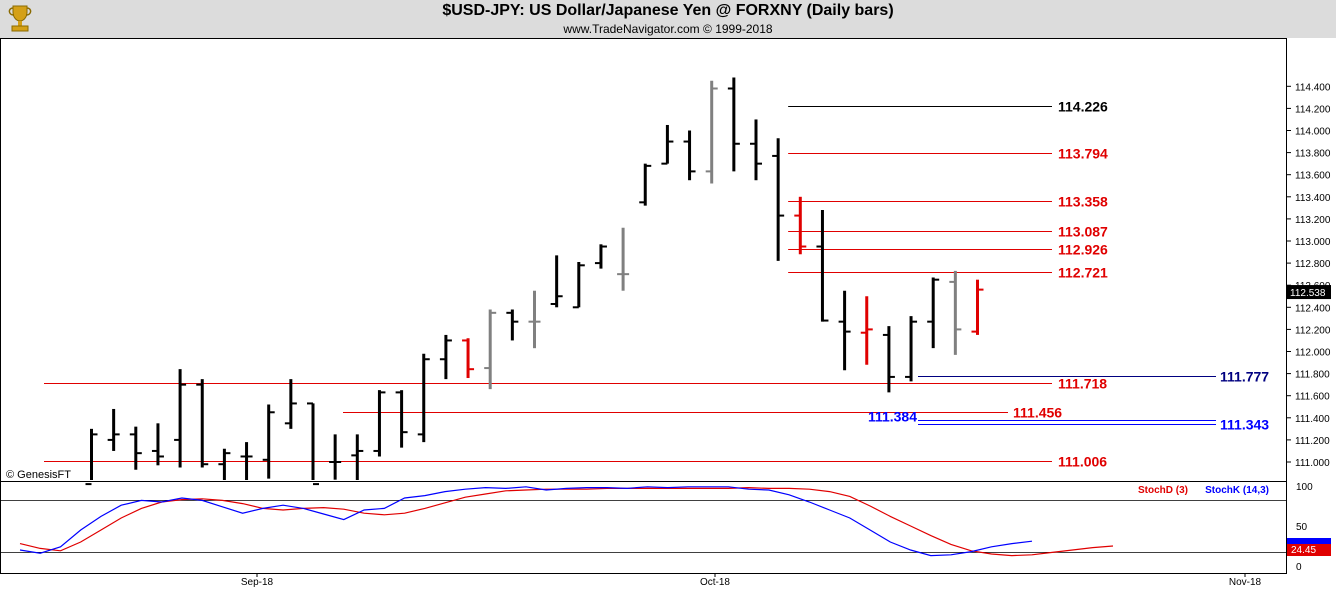 The width and height of the screenshot is (1336, 591). What do you see at coordinates (1203, 490) in the screenshot?
I see `stochastic-legend: StochD (3) StochK (14,3)` at bounding box center [1203, 490].